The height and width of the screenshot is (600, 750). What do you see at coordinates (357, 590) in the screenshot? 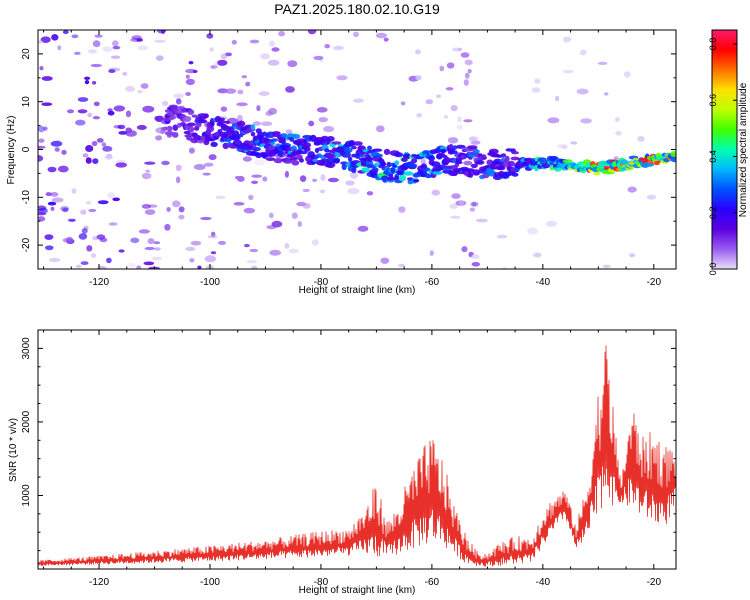
I see `snr-x-label: Height of straight line (km)` at bounding box center [357, 590].